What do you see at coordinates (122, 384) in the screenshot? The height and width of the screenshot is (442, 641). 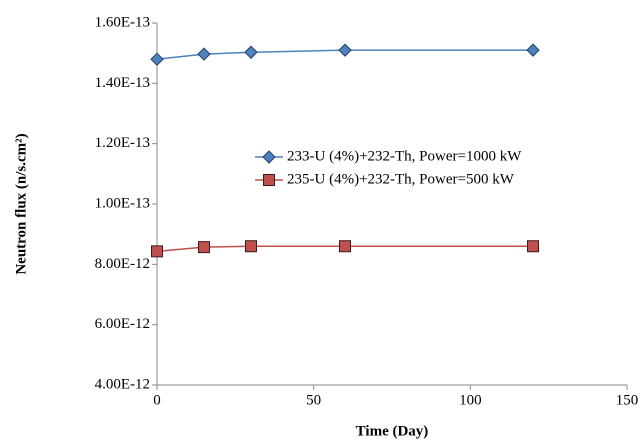 I see `y-tick-label: 4.00E-12` at bounding box center [122, 384].